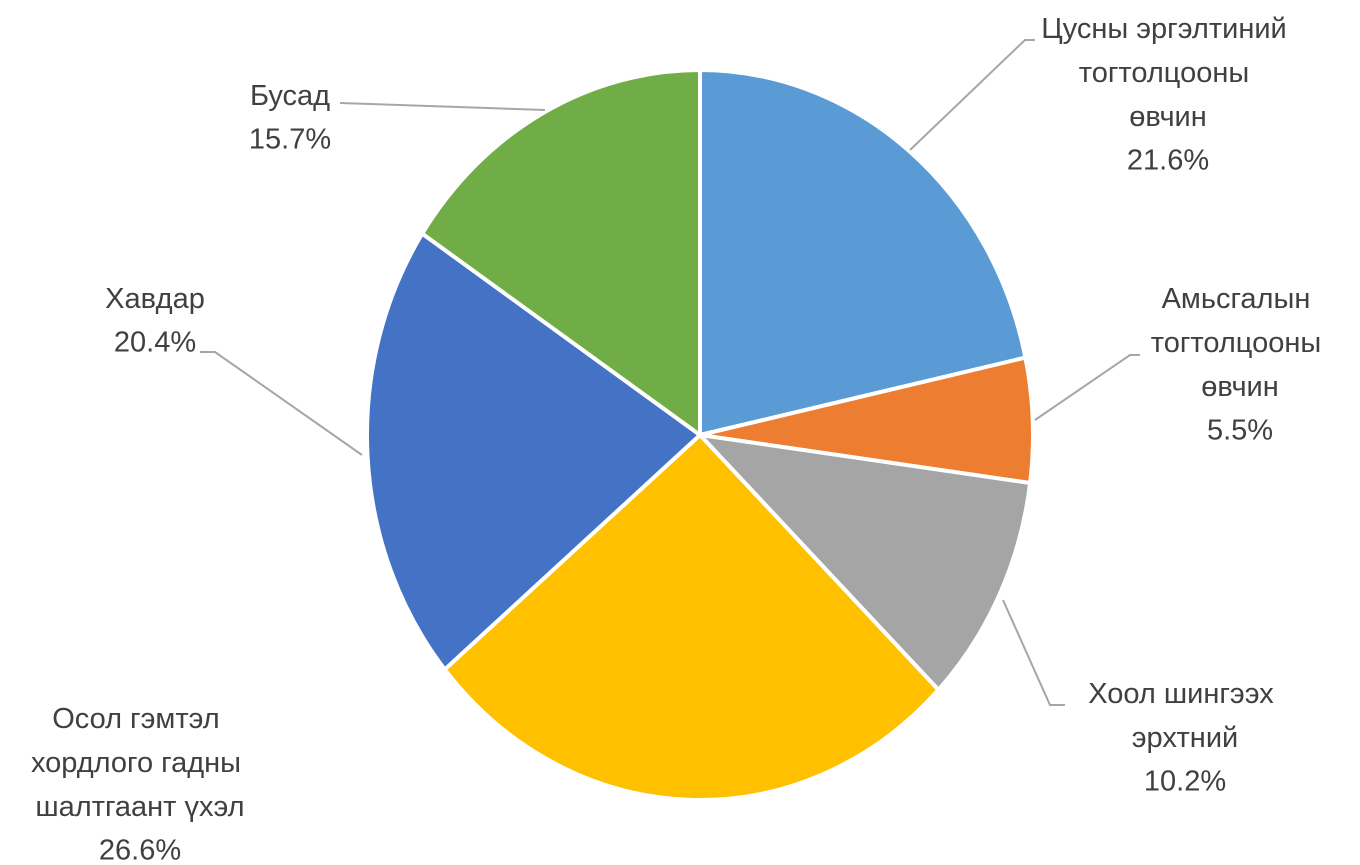 The width and height of the screenshot is (1360, 865). I want to click on category-label: Цусны эргэлтиний тогтолцооны өвчин, so click(1168, 73).